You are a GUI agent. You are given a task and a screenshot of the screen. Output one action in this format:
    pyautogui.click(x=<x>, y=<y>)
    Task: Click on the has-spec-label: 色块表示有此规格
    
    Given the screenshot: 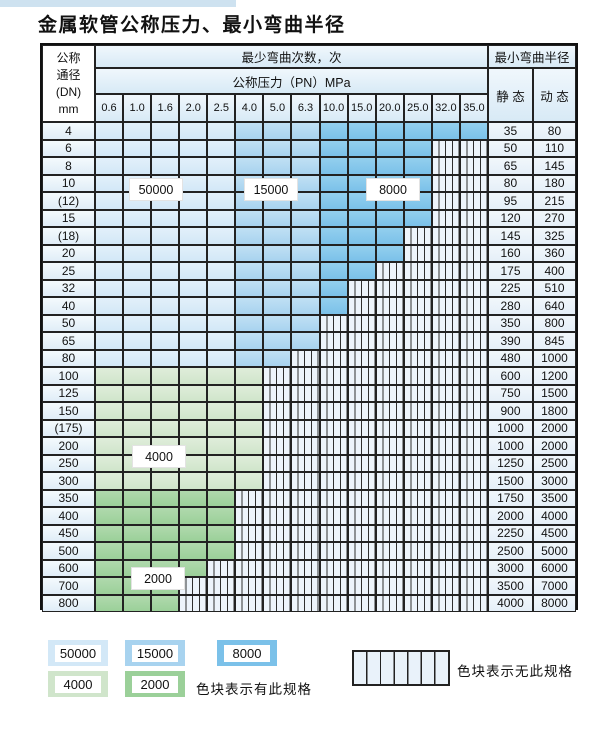 What is the action you would take?
    pyautogui.click(x=254, y=689)
    